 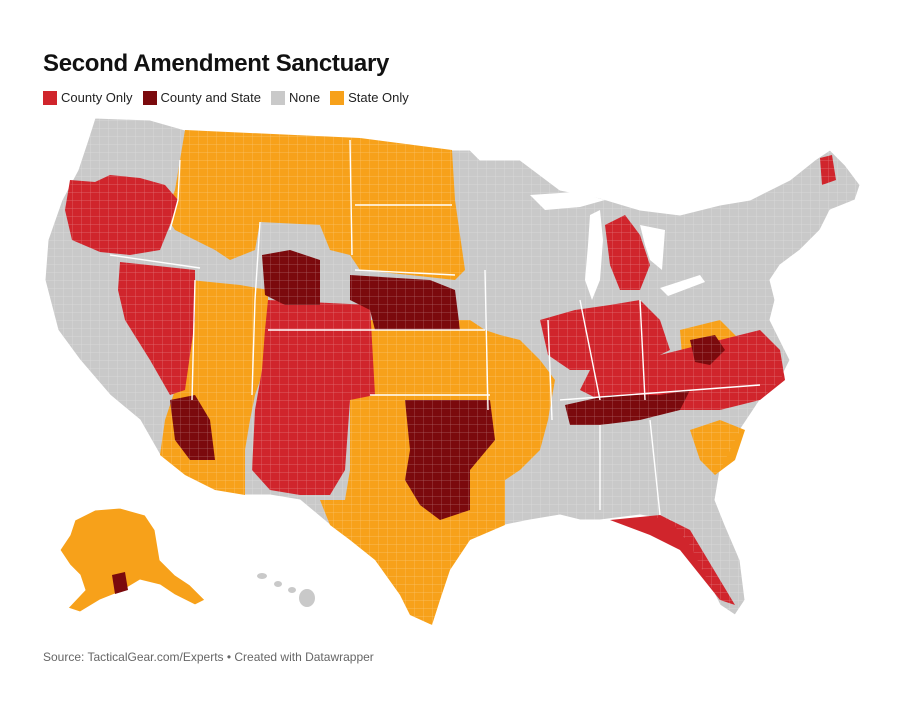 I want to click on legend-swatch-none, so click(x=278, y=97).